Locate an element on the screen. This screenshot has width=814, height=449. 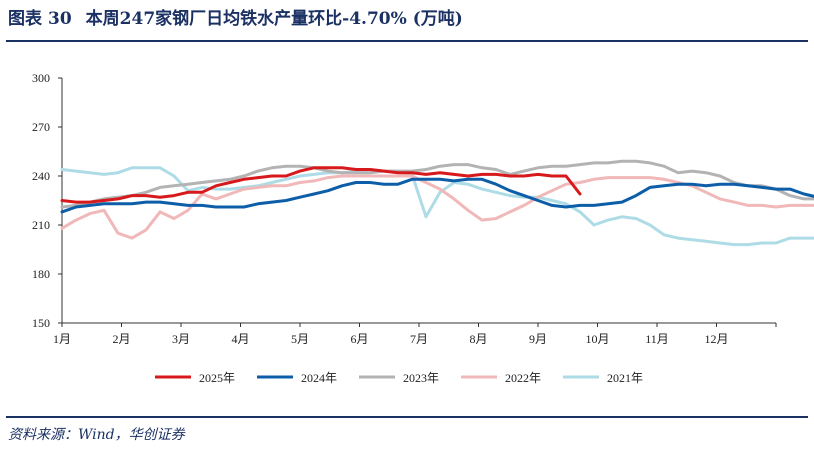
y-tick-label: 150 is located at coordinates (41, 323).